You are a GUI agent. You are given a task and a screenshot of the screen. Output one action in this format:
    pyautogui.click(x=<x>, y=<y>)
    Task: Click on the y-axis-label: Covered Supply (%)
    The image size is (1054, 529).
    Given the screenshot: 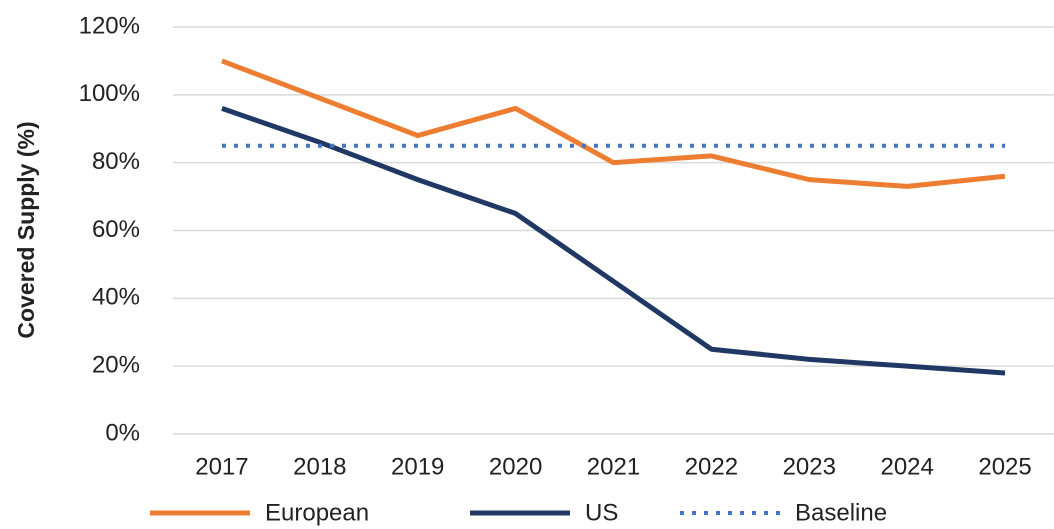 What is the action you would take?
    pyautogui.click(x=26, y=229)
    